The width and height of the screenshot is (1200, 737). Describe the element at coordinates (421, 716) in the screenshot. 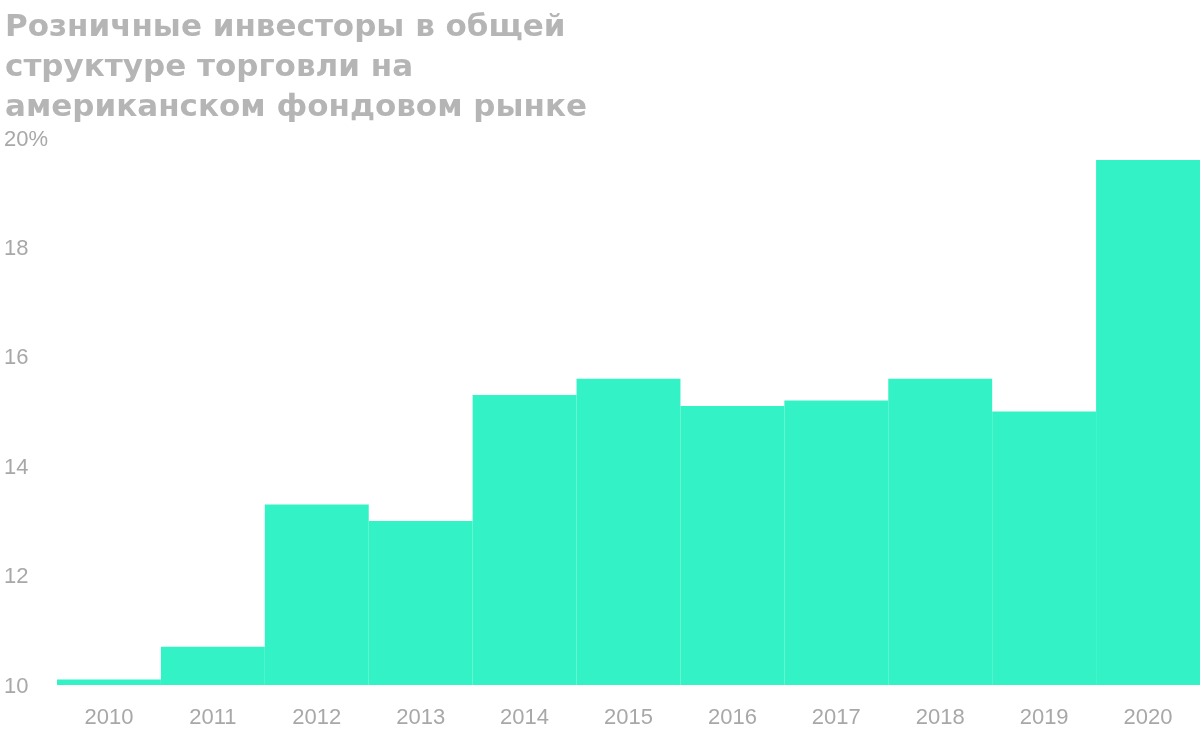

I see `x-tick-label: 2013` at that location.